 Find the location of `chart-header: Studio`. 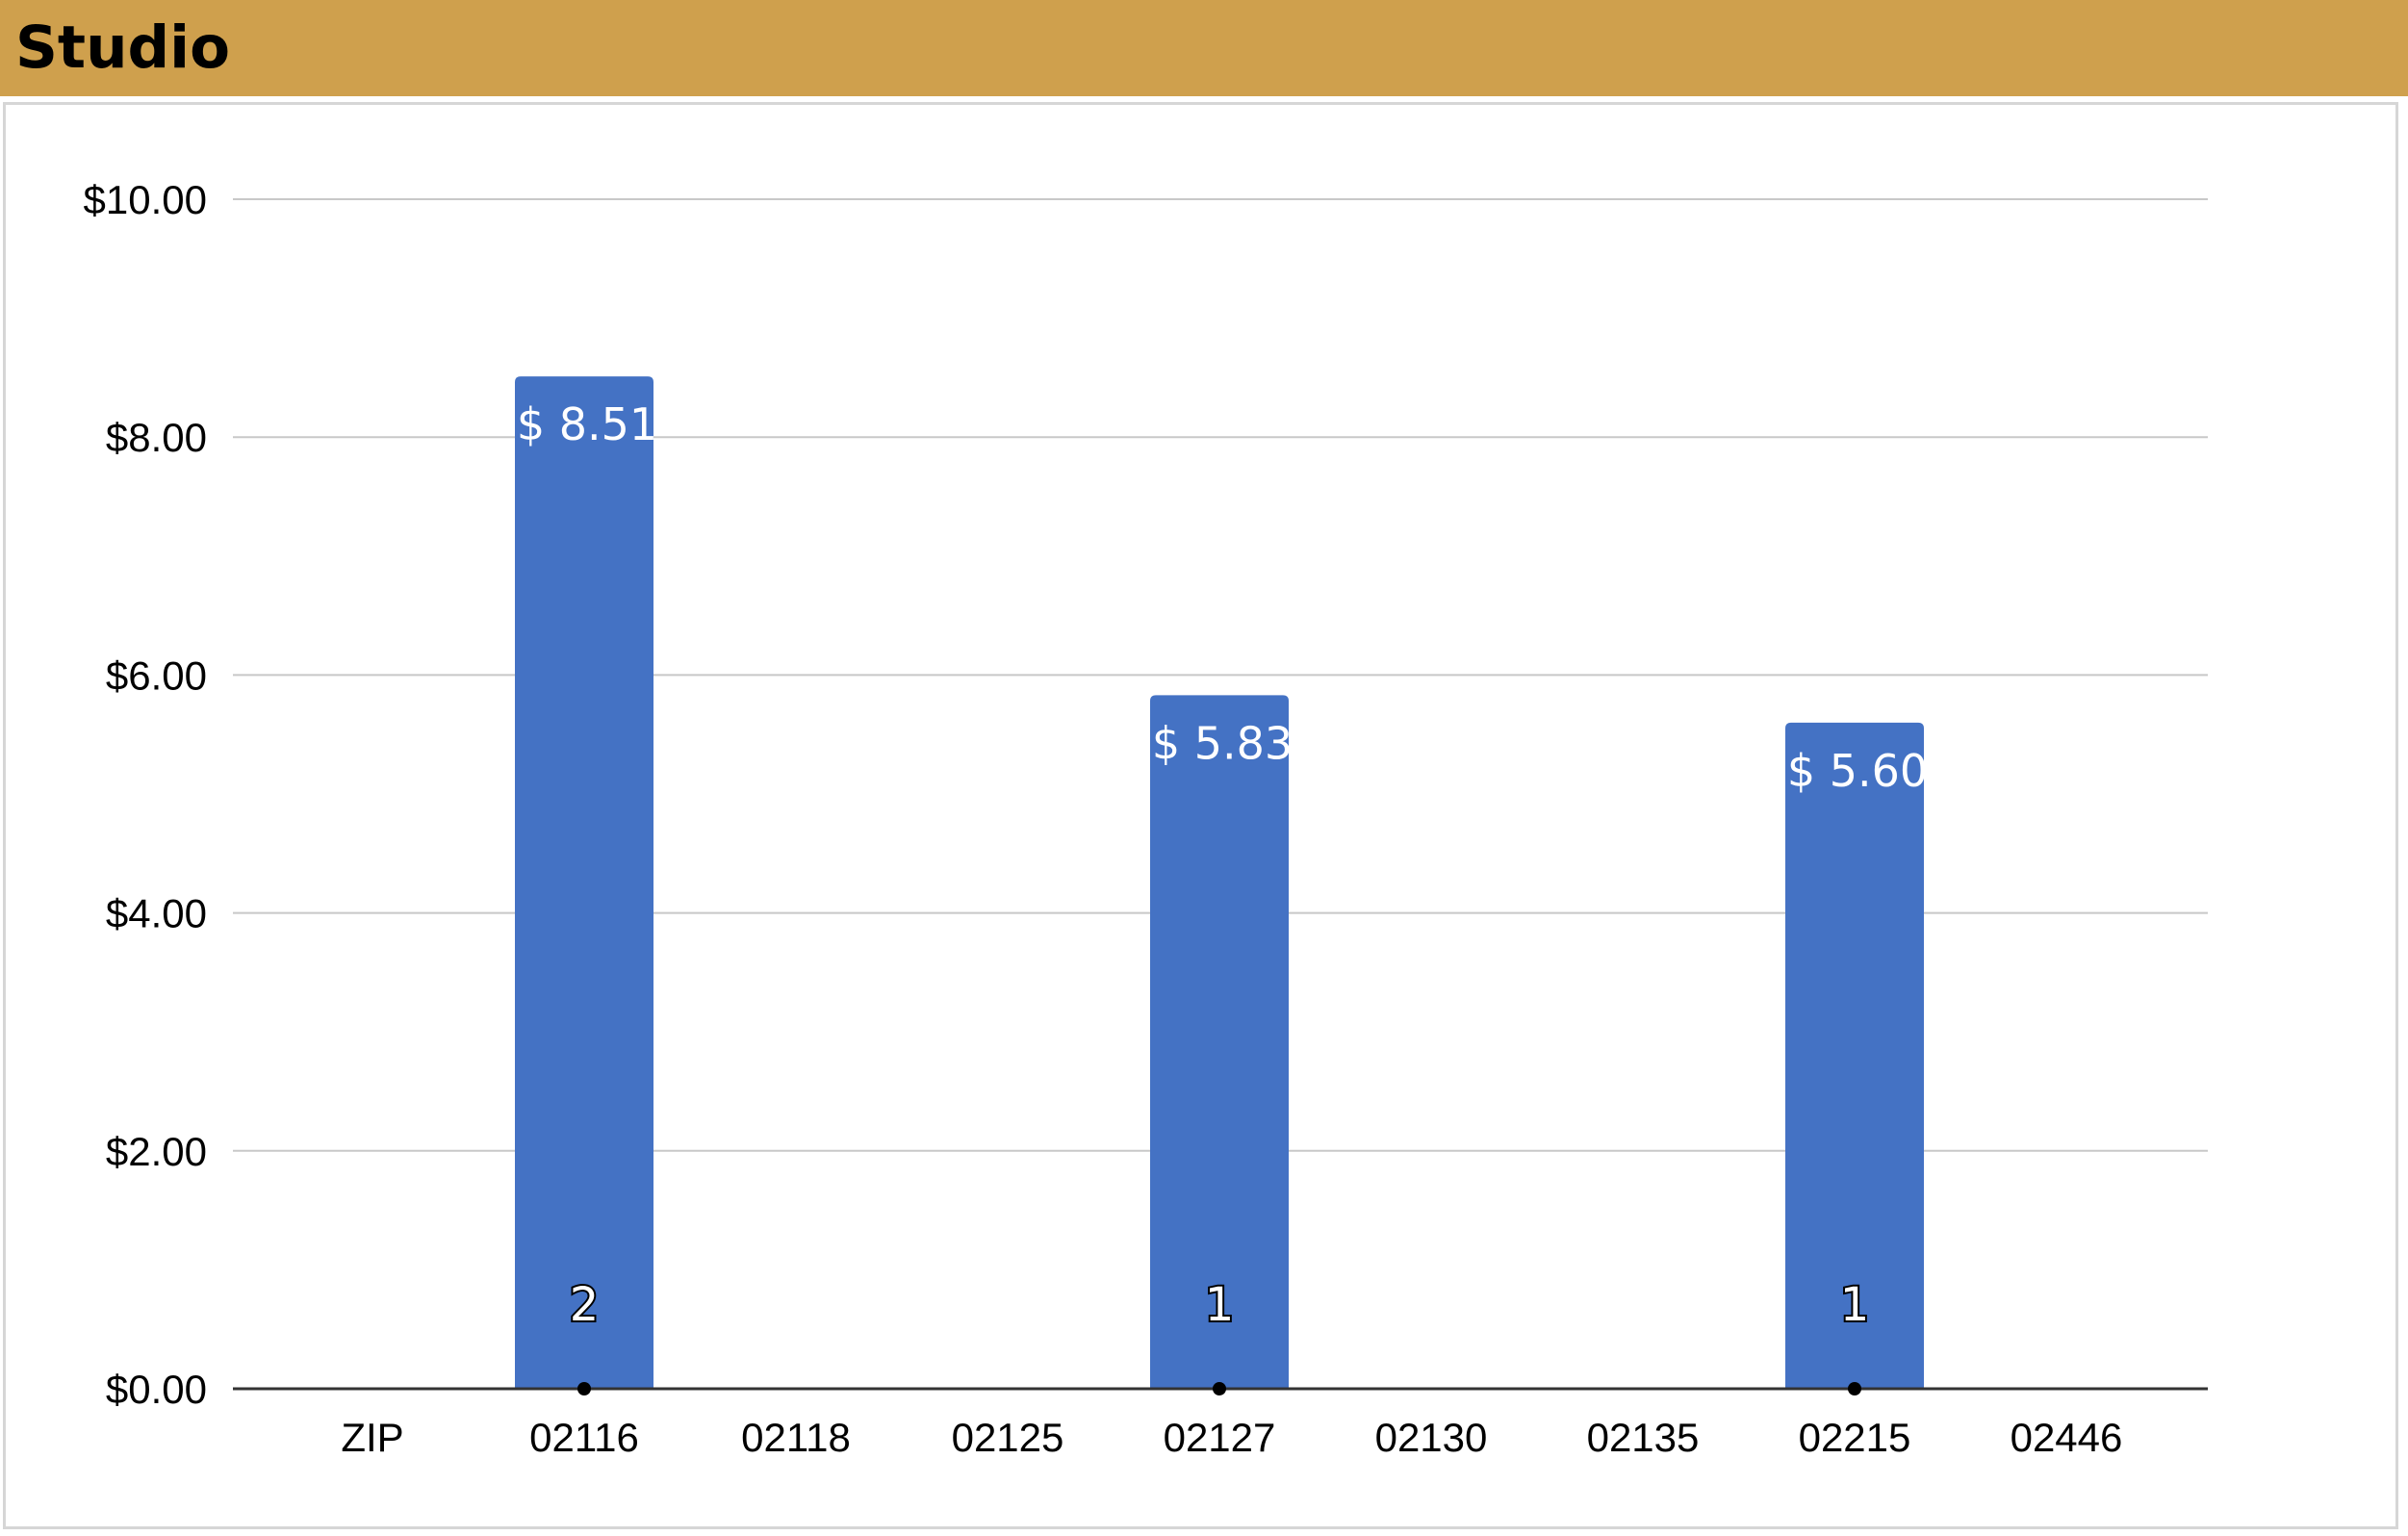

chart-header: Studio is located at coordinates (1204, 48).